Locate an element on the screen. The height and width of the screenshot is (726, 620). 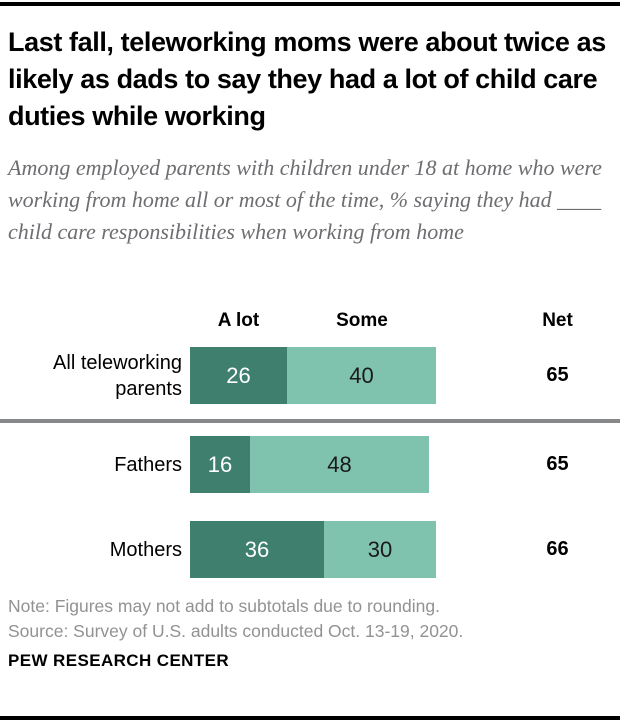
bar-segment-a-lot: 26 is located at coordinates (238, 375).